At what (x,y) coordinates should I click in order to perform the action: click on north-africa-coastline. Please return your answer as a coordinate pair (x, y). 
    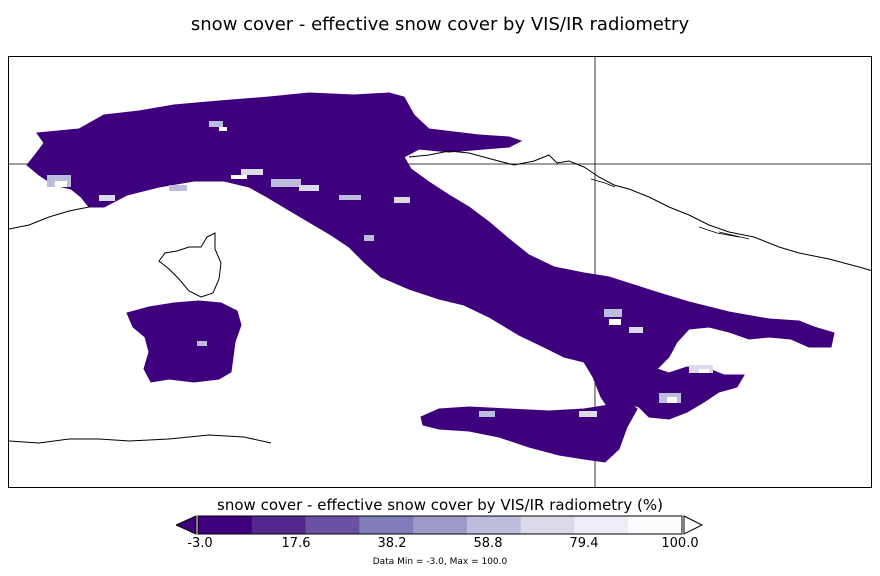
    Looking at the image, I should click on (140, 439).